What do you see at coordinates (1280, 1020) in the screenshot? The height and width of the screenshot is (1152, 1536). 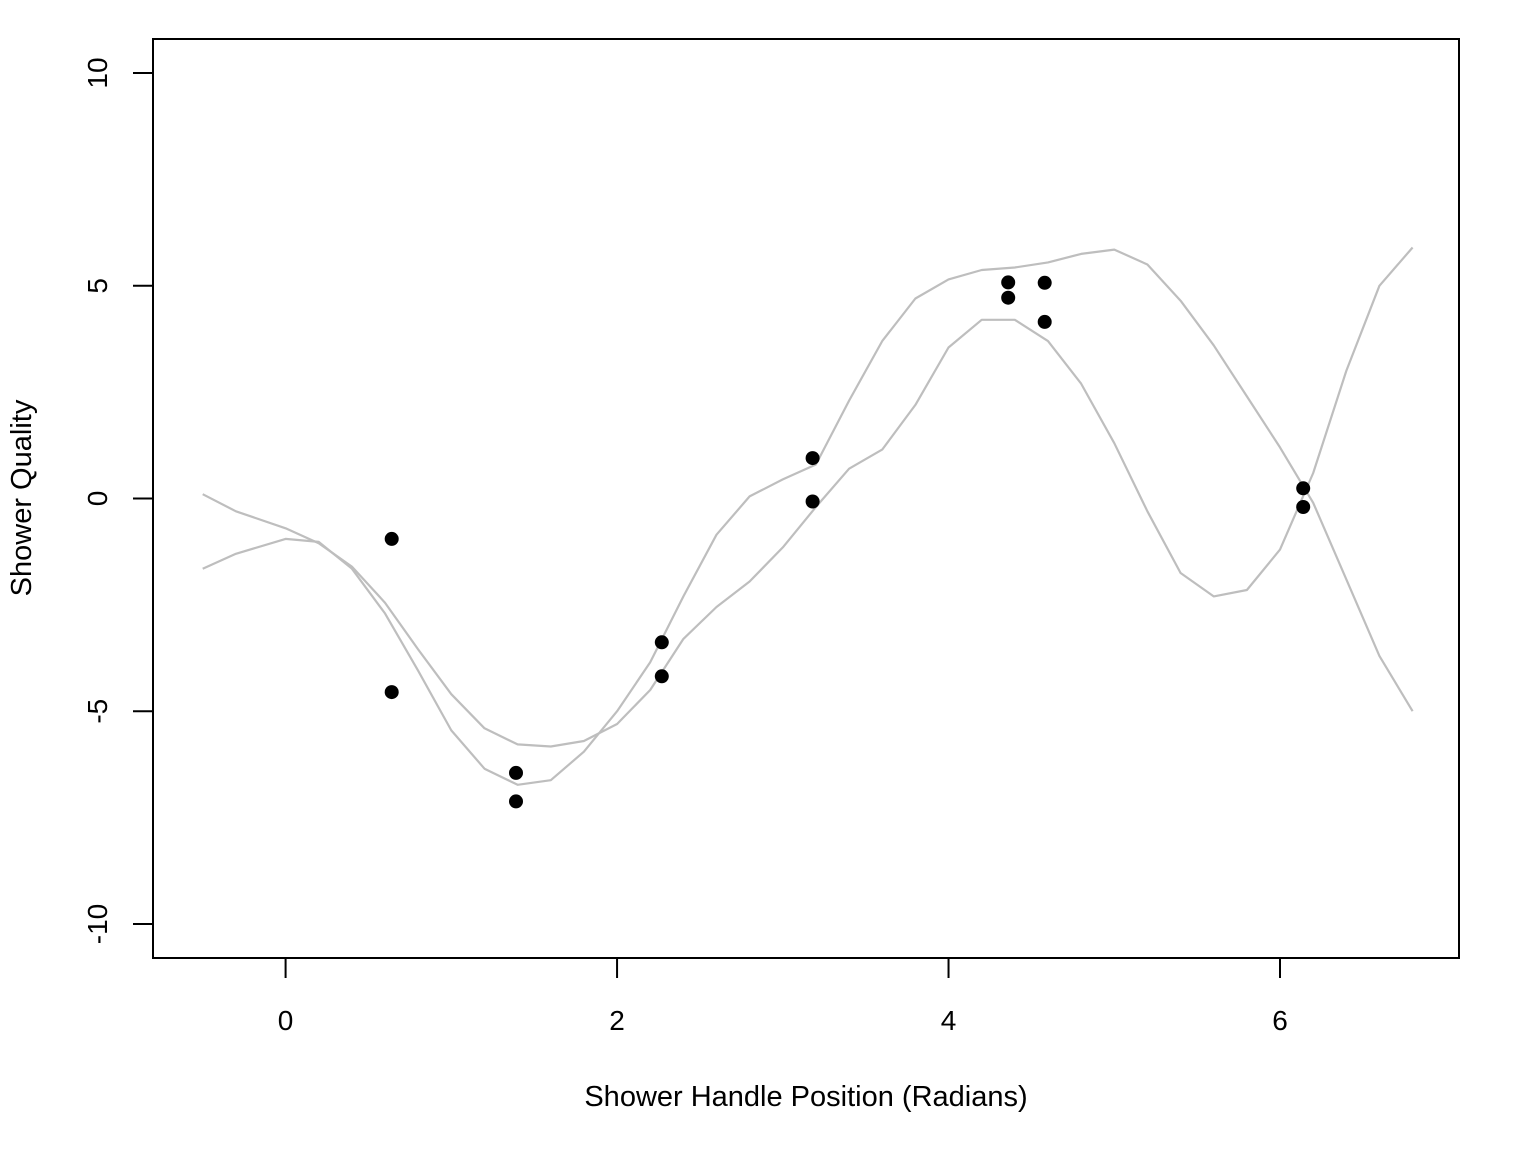 I see `x-tick-label: 6` at bounding box center [1280, 1020].